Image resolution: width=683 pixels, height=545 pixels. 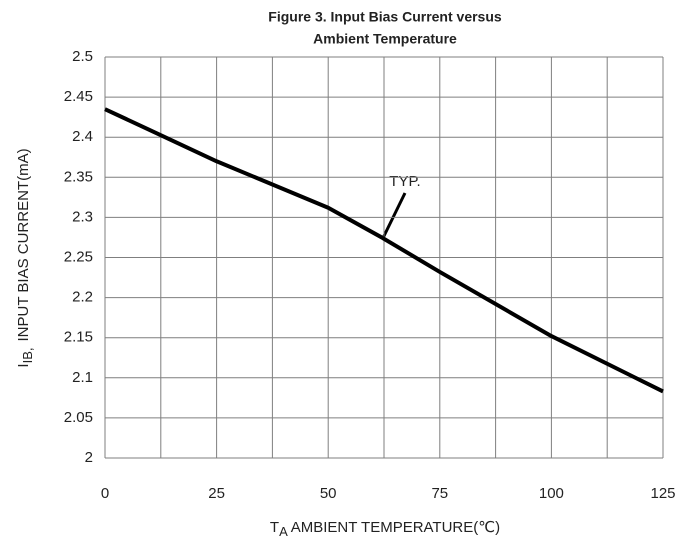 I want to click on x-label-text: AMBIENT TEMPERATURE(℃), so click(x=395, y=527).